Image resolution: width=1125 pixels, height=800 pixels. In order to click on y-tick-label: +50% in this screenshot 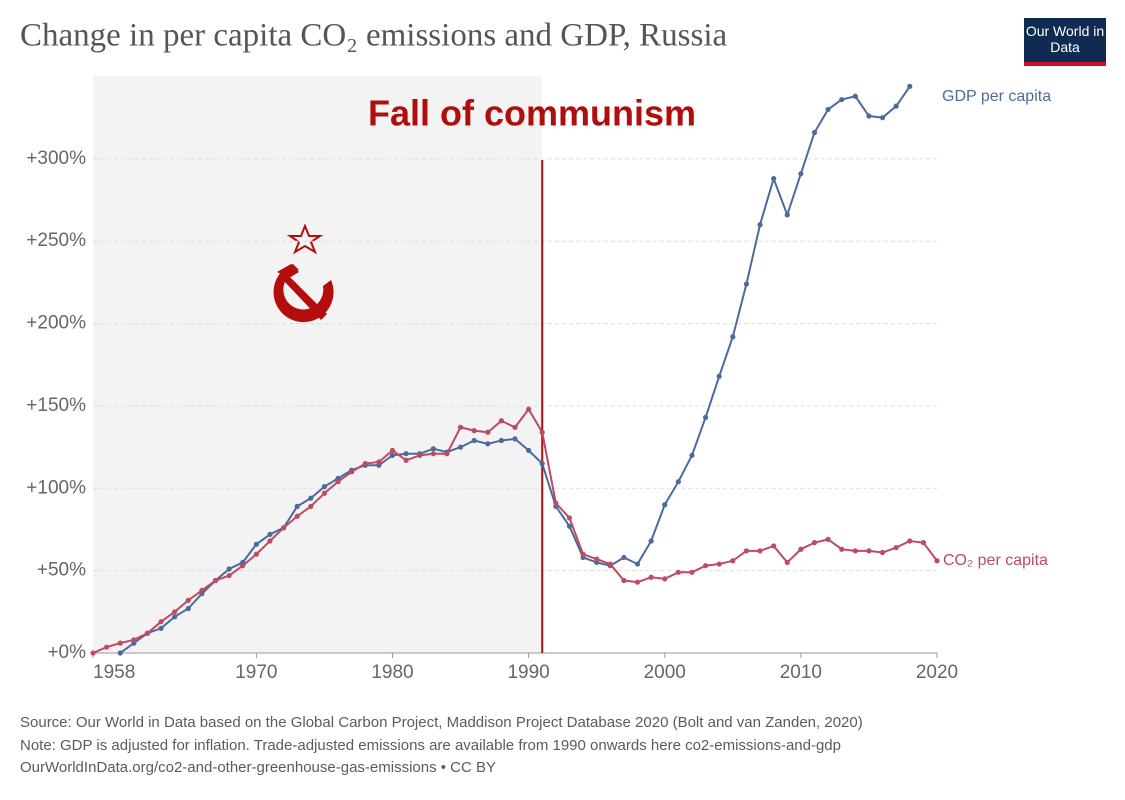, I will do `click(61, 570)`.